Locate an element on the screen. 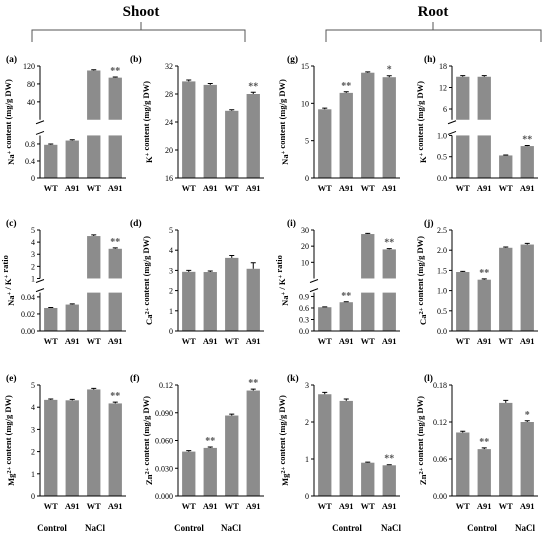 The image size is (550, 541). xtick-label-e-3: A91 is located at coordinates (115, 506).